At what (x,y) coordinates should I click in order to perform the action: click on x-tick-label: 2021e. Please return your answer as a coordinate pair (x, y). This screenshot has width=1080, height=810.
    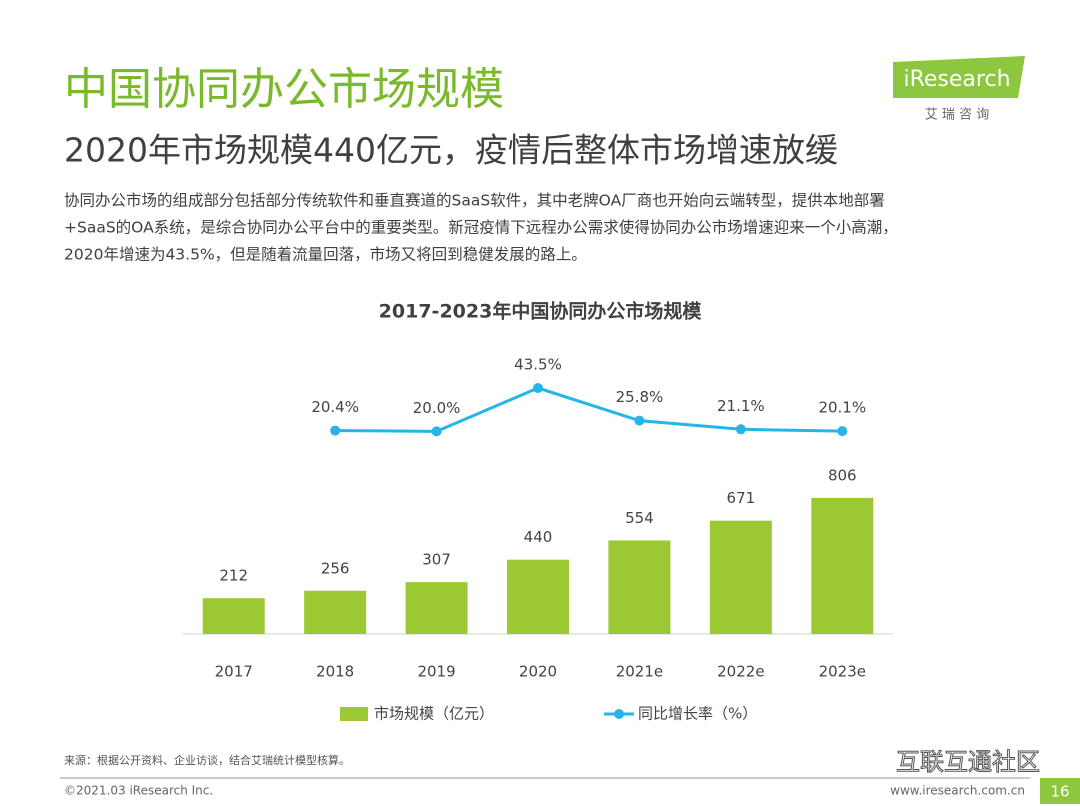
    Looking at the image, I should click on (639, 672).